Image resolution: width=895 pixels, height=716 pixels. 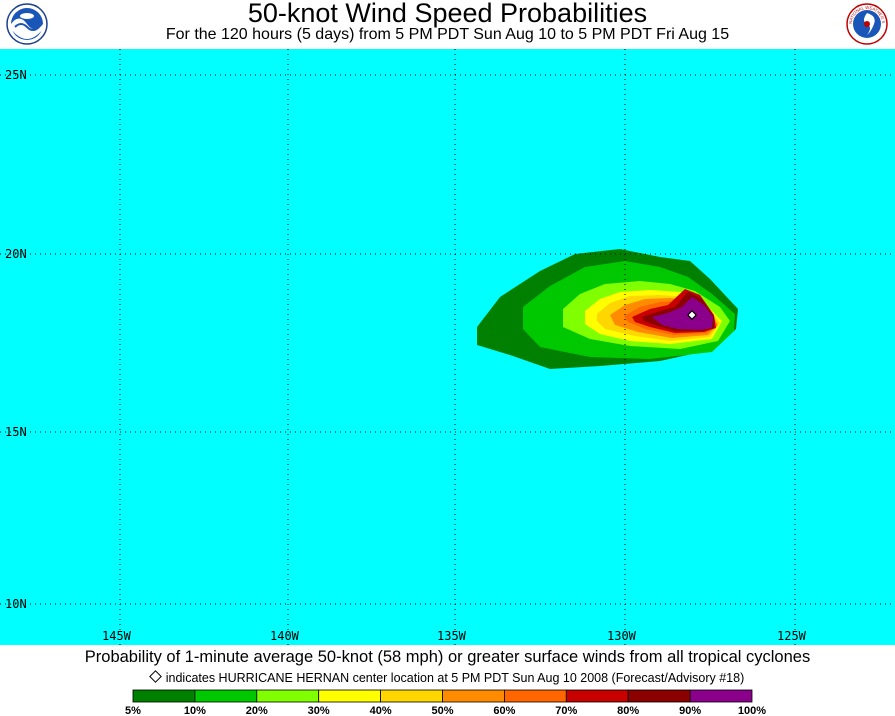 I want to click on page-title: 50-knot Wind Speed Probabilities, so click(x=447, y=14).